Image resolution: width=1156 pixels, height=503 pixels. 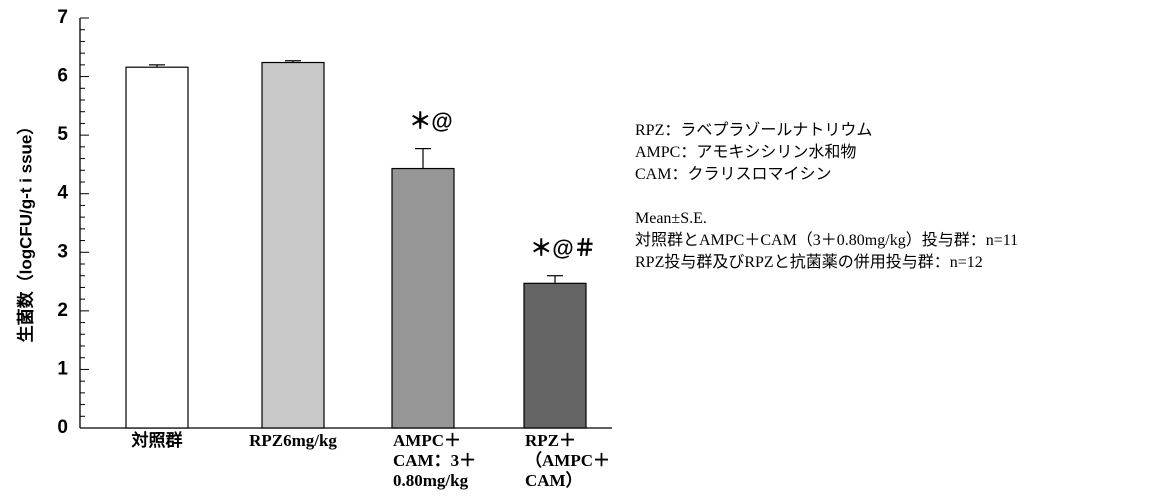 What do you see at coordinates (62, 251) in the screenshot?
I see `y-tick-label: 3` at bounding box center [62, 251].